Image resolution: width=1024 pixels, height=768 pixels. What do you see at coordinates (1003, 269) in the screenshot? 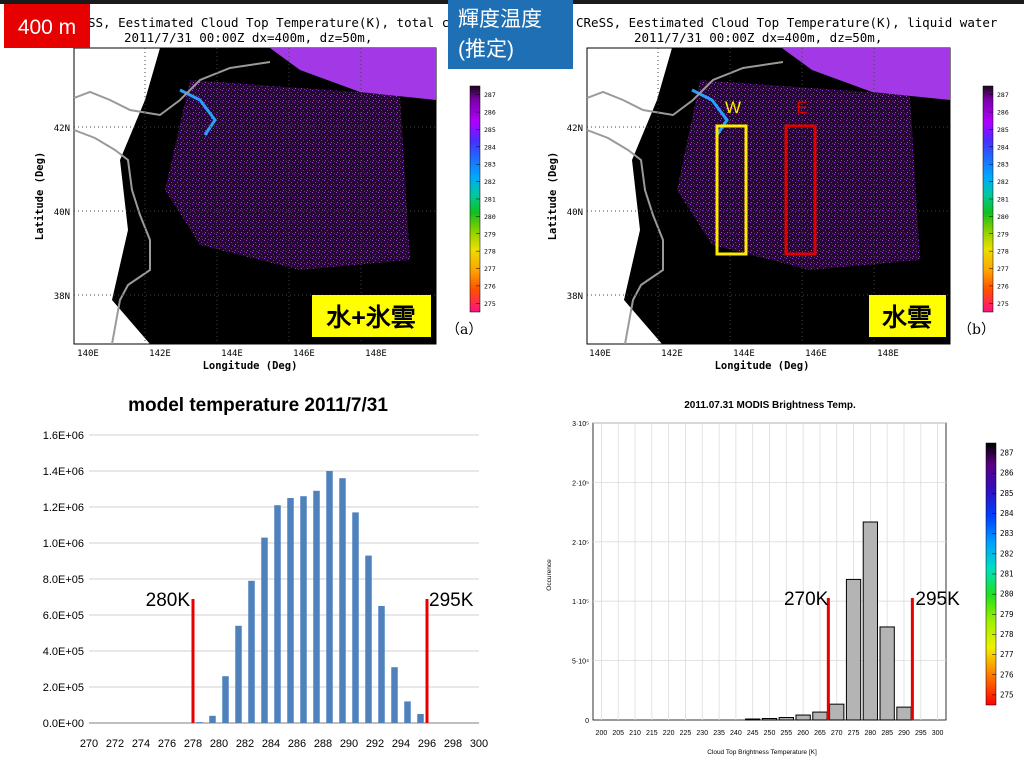
I see `map-b-colorbar-tick-label: 277` at bounding box center [1003, 269].